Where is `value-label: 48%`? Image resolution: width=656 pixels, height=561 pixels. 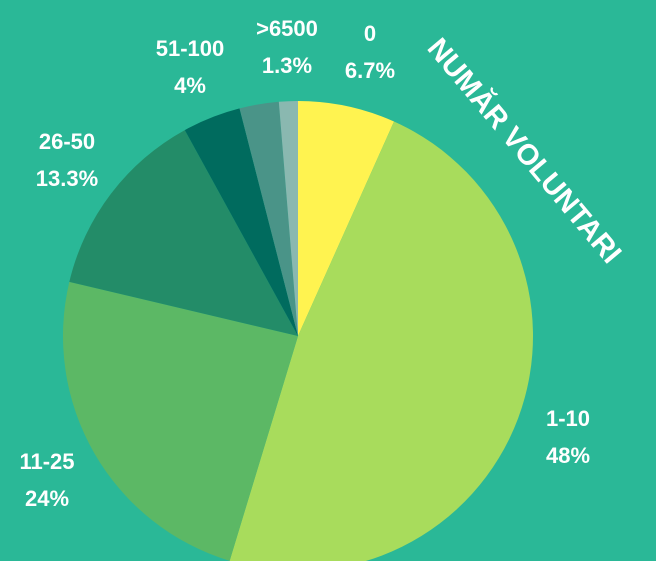 value-label: 48% is located at coordinates (568, 455).